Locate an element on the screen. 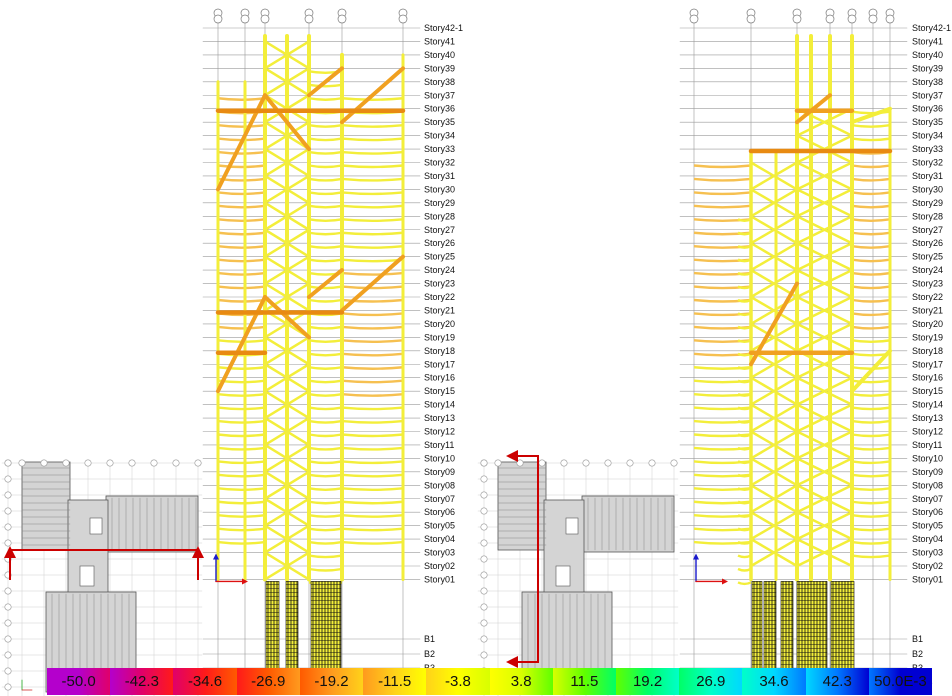 The width and height of the screenshot is (952, 696). story-label: Story27 is located at coordinates (927, 230).